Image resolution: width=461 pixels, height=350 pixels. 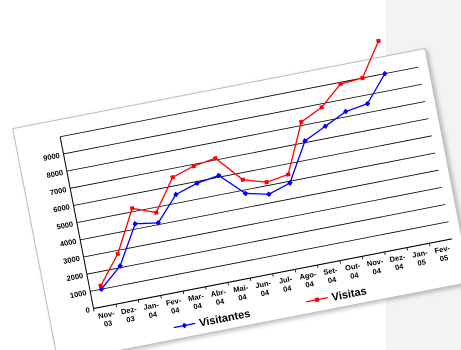 I want to click on x-tick-label: Mar-04, so click(x=196, y=301).